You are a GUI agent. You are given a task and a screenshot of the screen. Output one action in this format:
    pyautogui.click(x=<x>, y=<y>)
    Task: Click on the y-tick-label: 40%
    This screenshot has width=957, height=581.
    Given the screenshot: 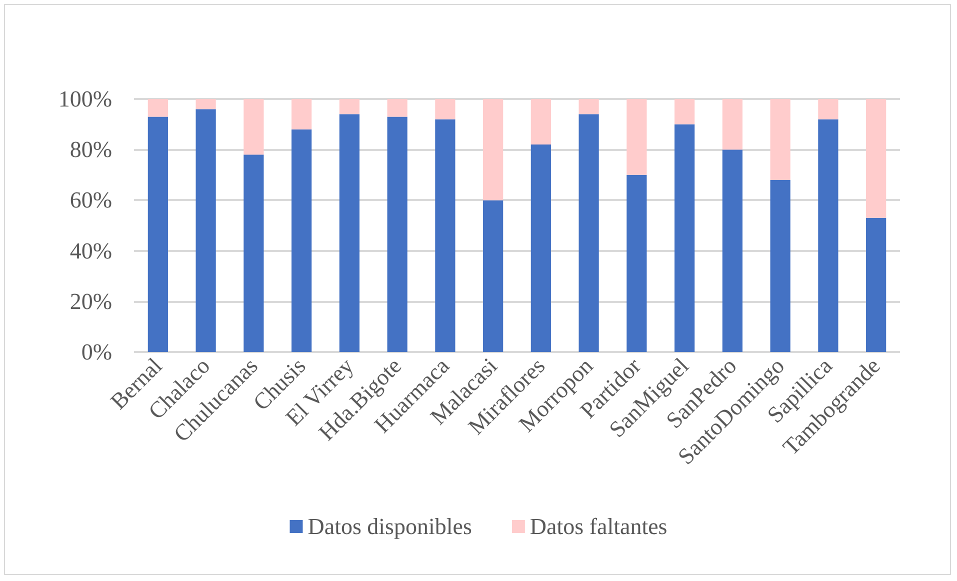 What is the action you would take?
    pyautogui.click(x=91, y=251)
    